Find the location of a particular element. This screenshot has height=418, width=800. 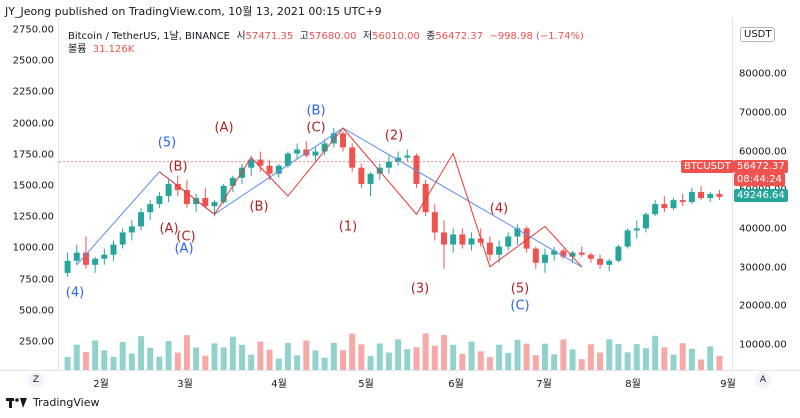

wave-label-blue: (A) is located at coordinates (184, 249).